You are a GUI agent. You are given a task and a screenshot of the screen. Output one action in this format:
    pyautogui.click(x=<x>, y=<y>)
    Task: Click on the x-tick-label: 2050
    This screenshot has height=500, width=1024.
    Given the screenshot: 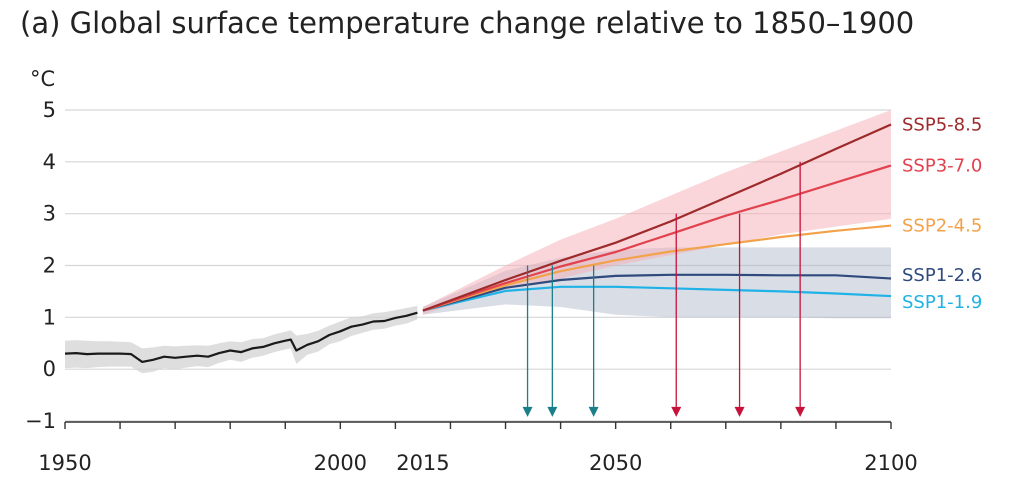 What is the action you would take?
    pyautogui.click(x=615, y=463)
    